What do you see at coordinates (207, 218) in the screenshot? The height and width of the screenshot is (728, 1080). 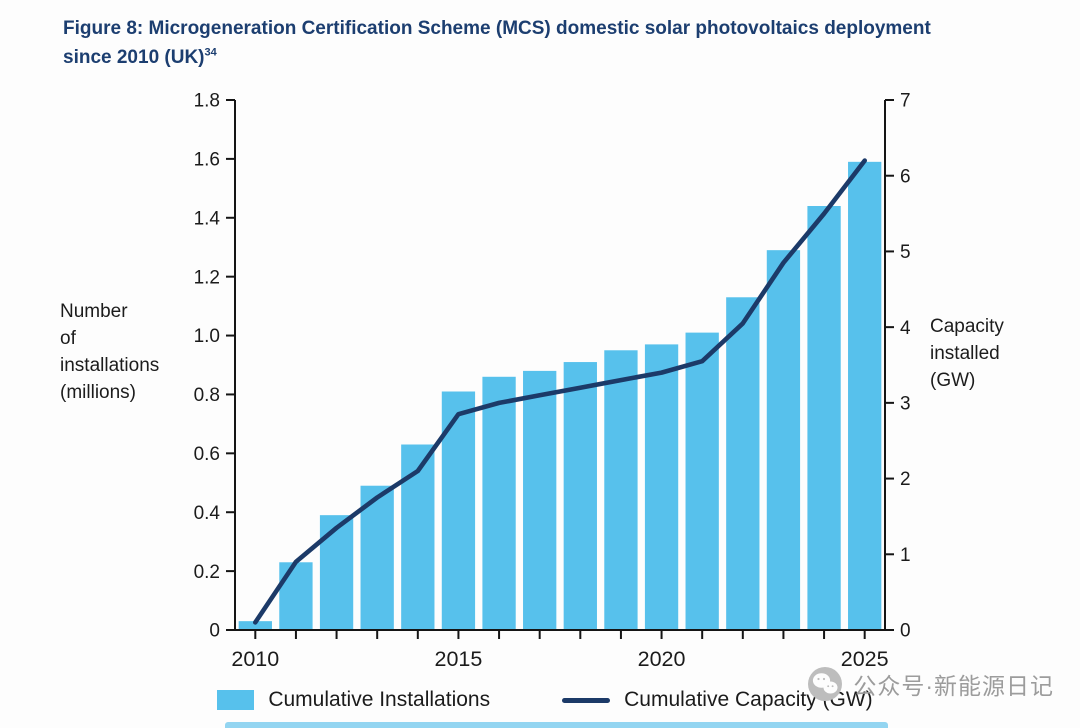 I see `left-tick-label: 1.4` at bounding box center [207, 218].